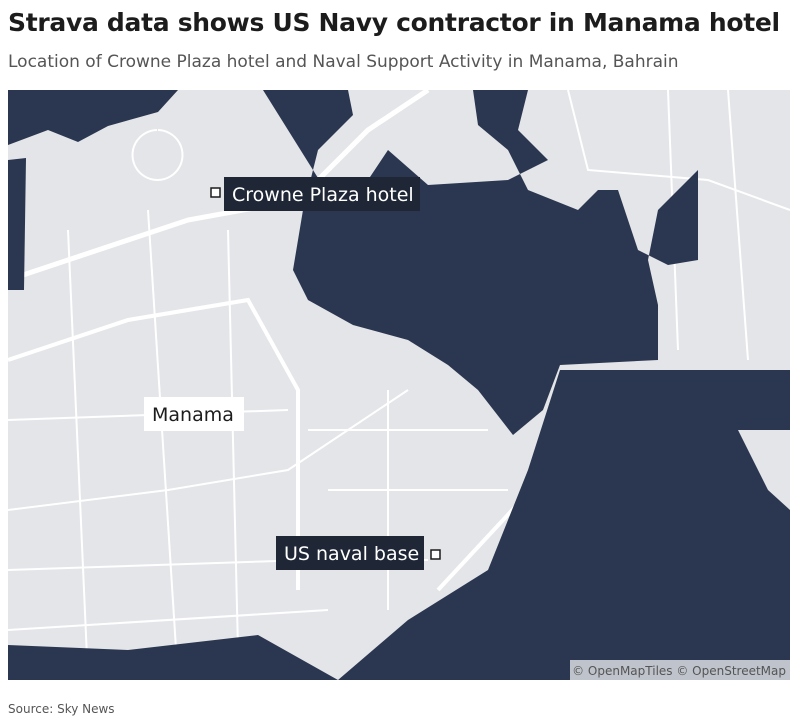 The width and height of the screenshot is (800, 726). I want to click on hotel-label-box, so click(322, 194).